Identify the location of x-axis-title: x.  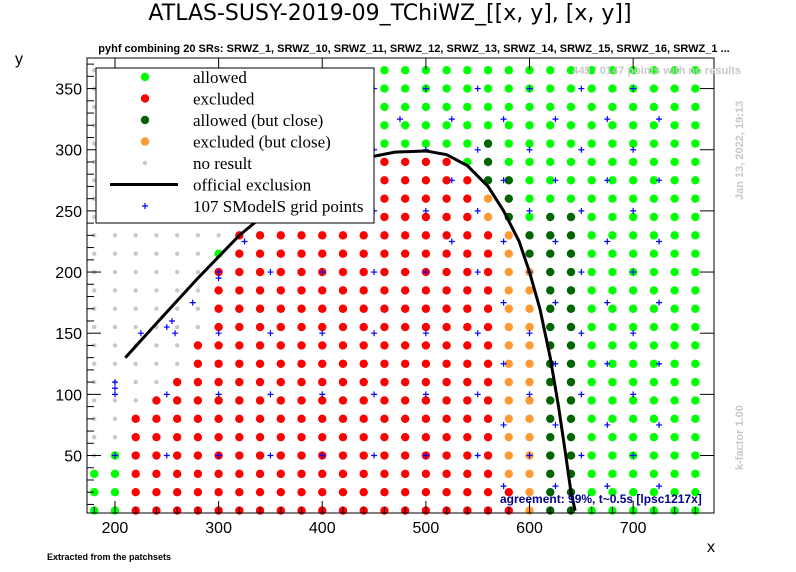
(711, 547).